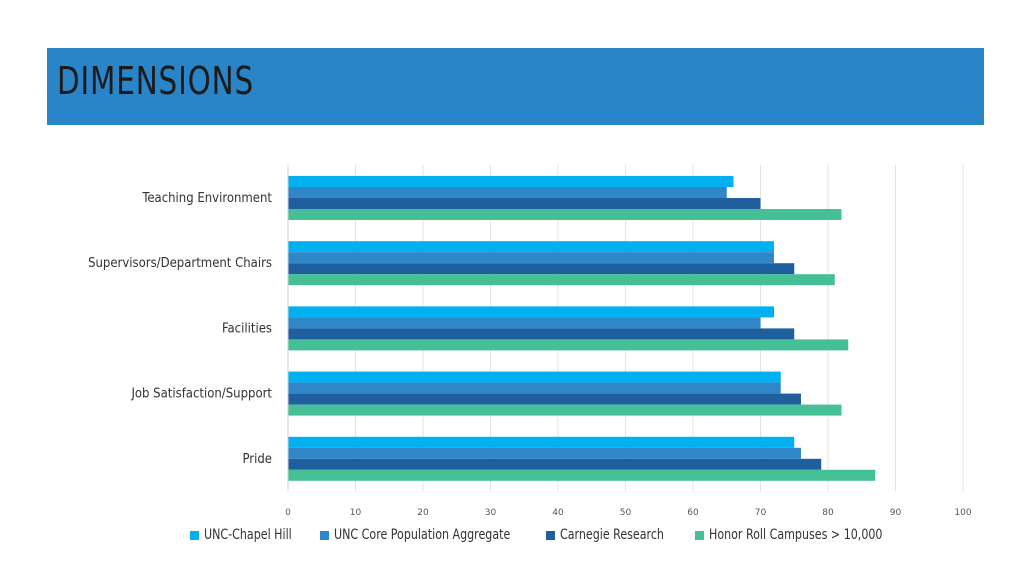 The height and width of the screenshot is (576, 1024). I want to click on x-tick-label: 40, so click(558, 513).